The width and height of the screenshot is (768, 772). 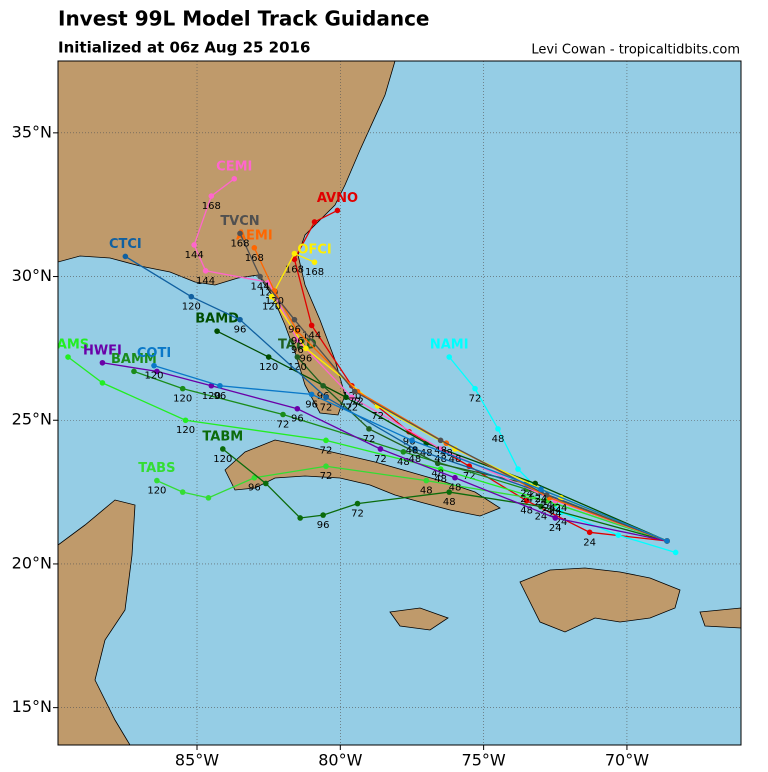 I want to click on model-name: TVCN, so click(x=239, y=221).